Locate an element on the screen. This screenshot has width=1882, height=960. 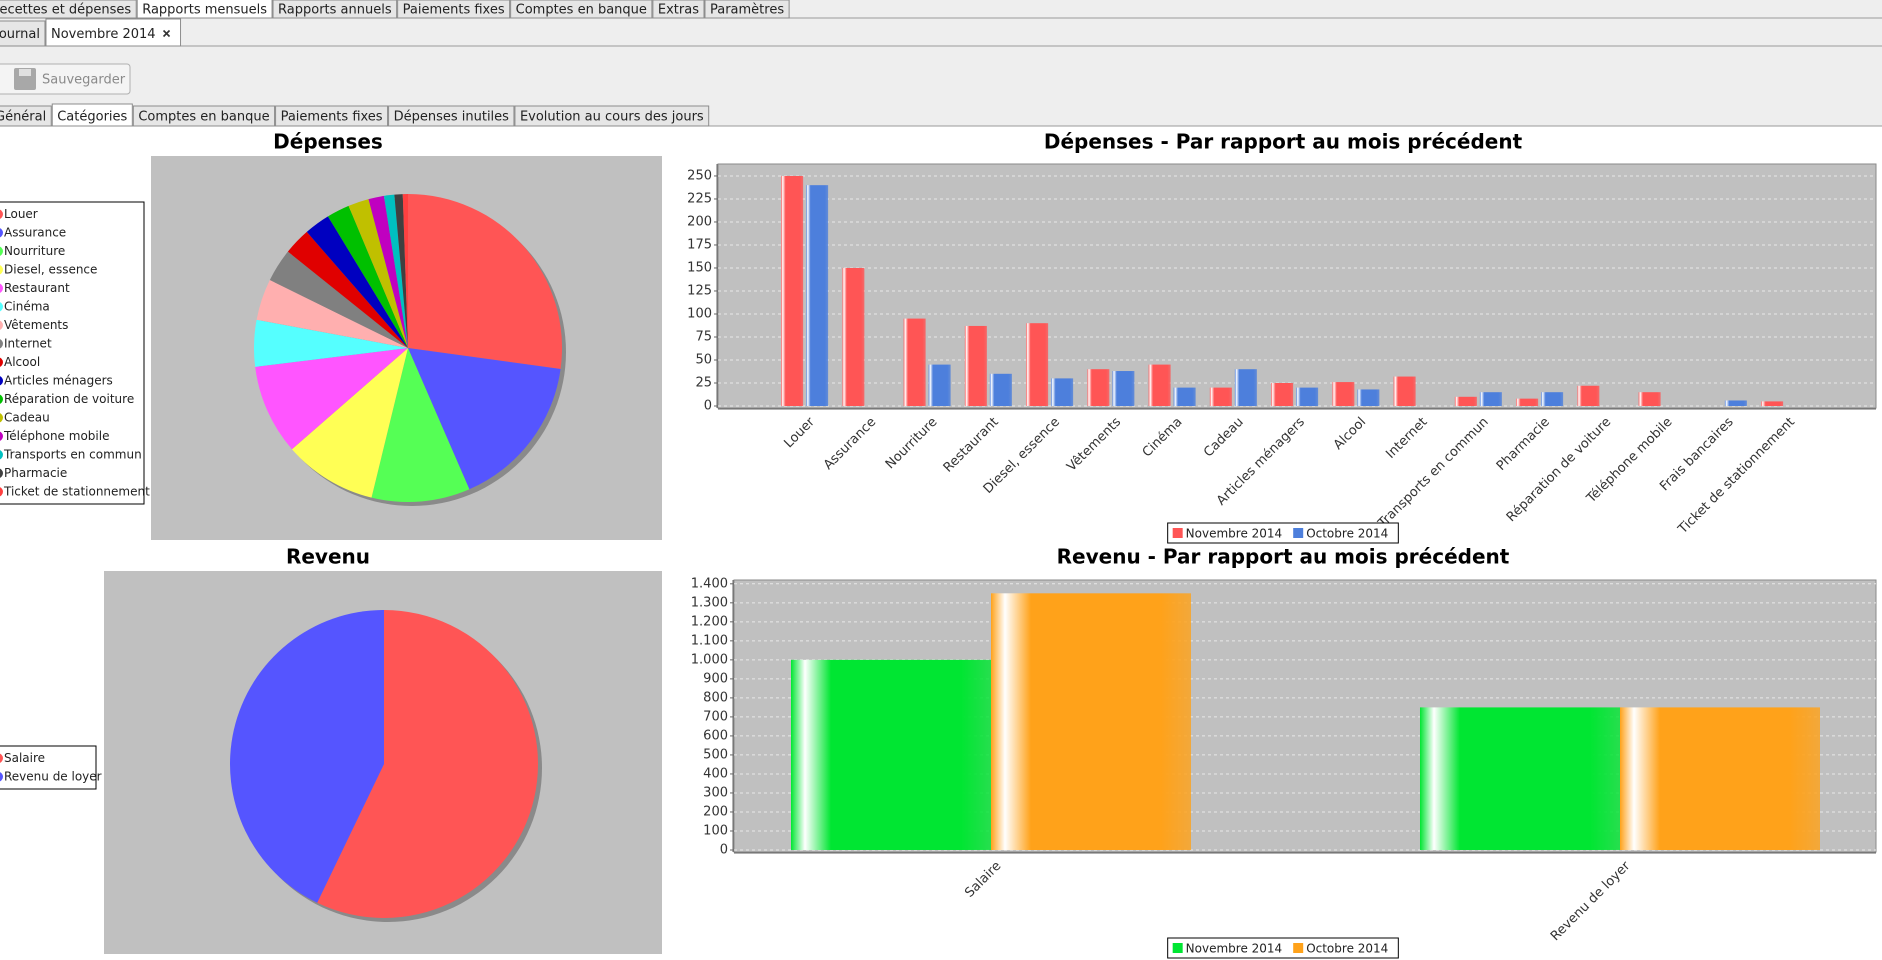
tab: Rapports annuels is located at coordinates (335, 9).